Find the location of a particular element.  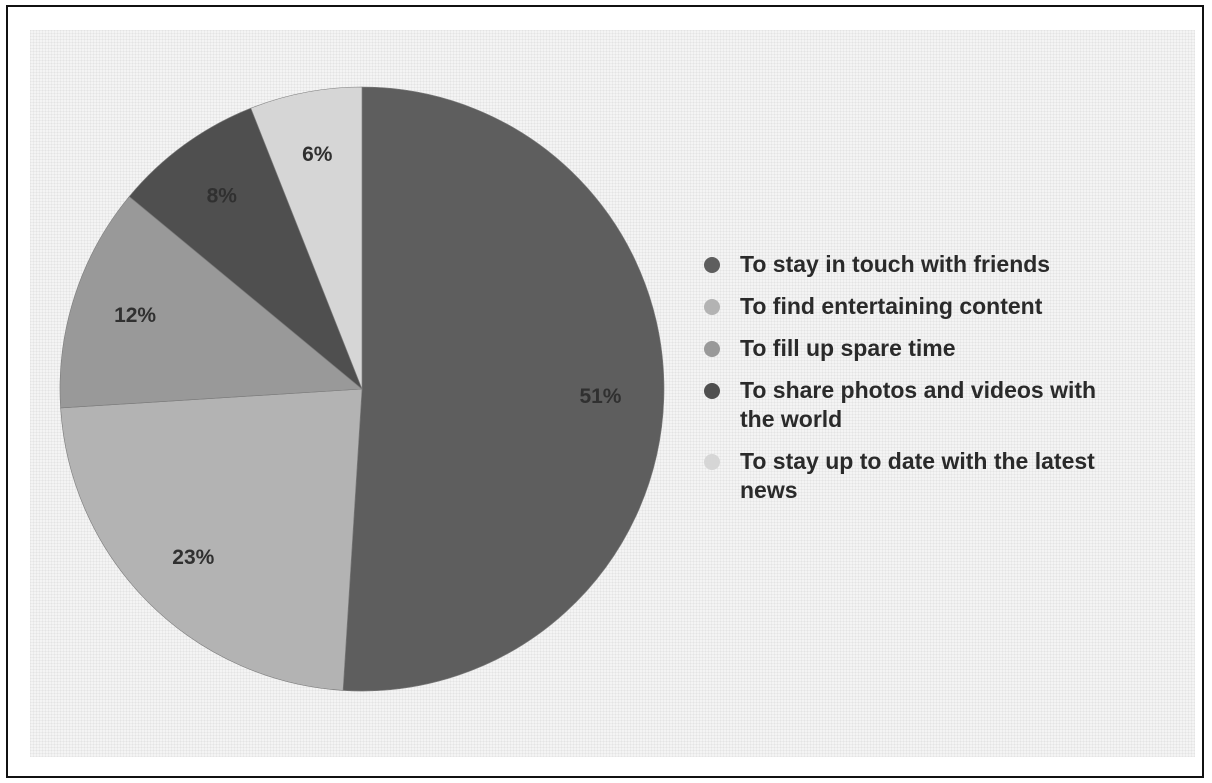

pie-label-to-fill-up-spare-time: 12% is located at coordinates (135, 315).